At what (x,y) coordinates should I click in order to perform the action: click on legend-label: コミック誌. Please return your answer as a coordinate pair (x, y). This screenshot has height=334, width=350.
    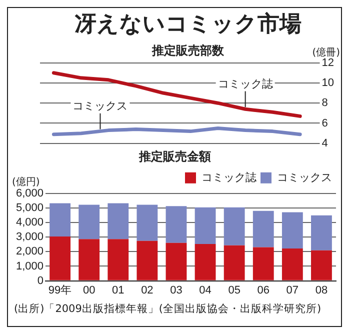
    Looking at the image, I should click on (229, 177).